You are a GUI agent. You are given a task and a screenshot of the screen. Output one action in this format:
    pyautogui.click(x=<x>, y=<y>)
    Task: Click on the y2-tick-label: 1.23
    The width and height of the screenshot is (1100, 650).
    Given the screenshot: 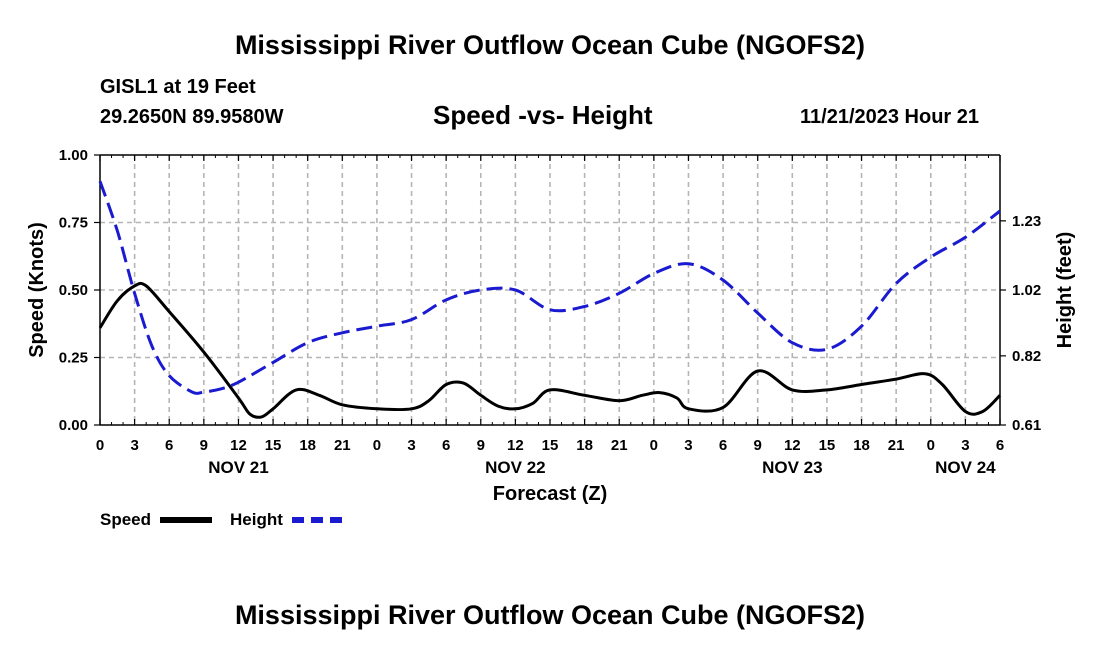 What is the action you would take?
    pyautogui.click(x=1026, y=221)
    